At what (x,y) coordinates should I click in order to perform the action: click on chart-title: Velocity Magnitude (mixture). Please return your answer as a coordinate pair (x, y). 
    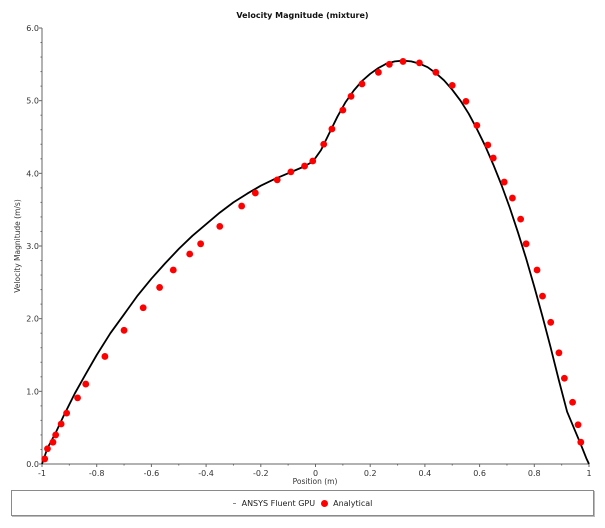
    Looking at the image, I should click on (302, 15).